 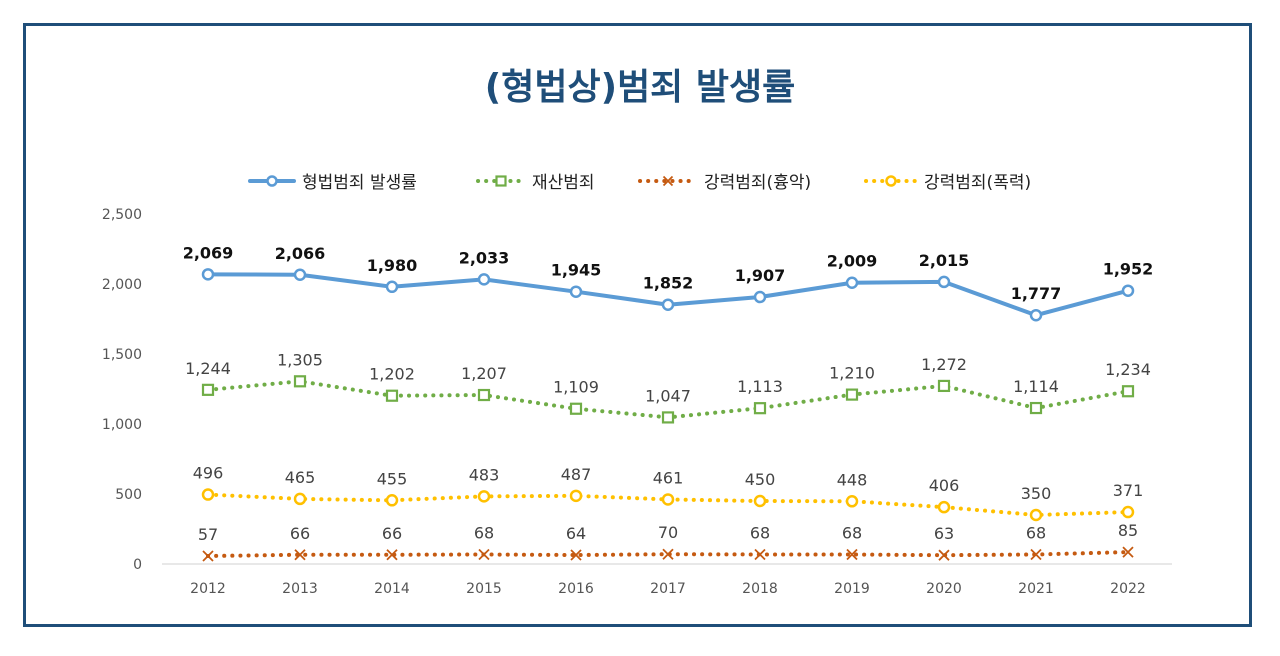 What do you see at coordinates (208, 534) in the screenshot?
I see `data-label: 57` at bounding box center [208, 534].